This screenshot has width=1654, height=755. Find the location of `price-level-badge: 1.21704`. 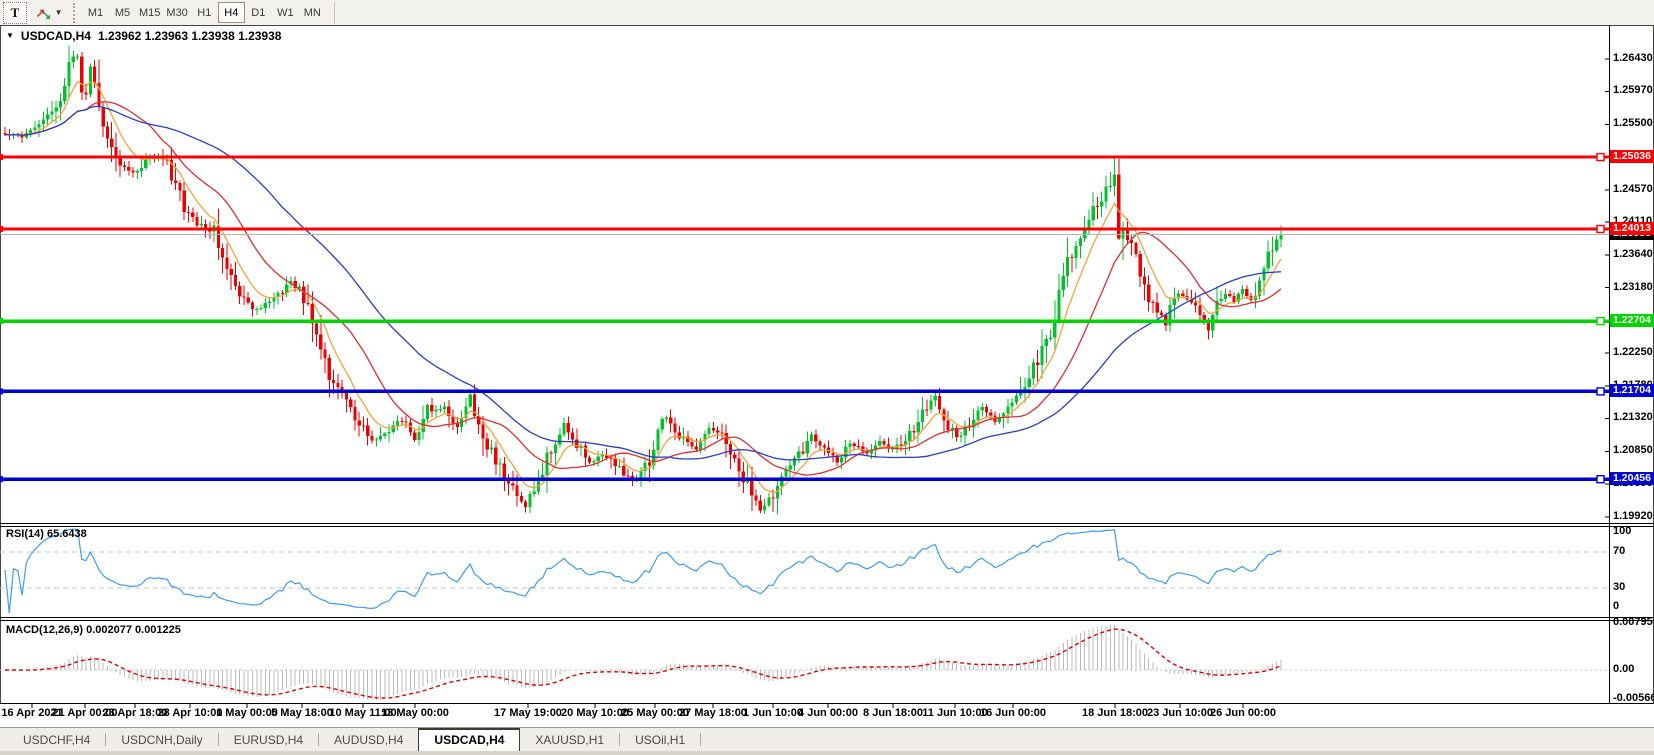

price-level-badge: 1.21704 is located at coordinates (1632, 391).